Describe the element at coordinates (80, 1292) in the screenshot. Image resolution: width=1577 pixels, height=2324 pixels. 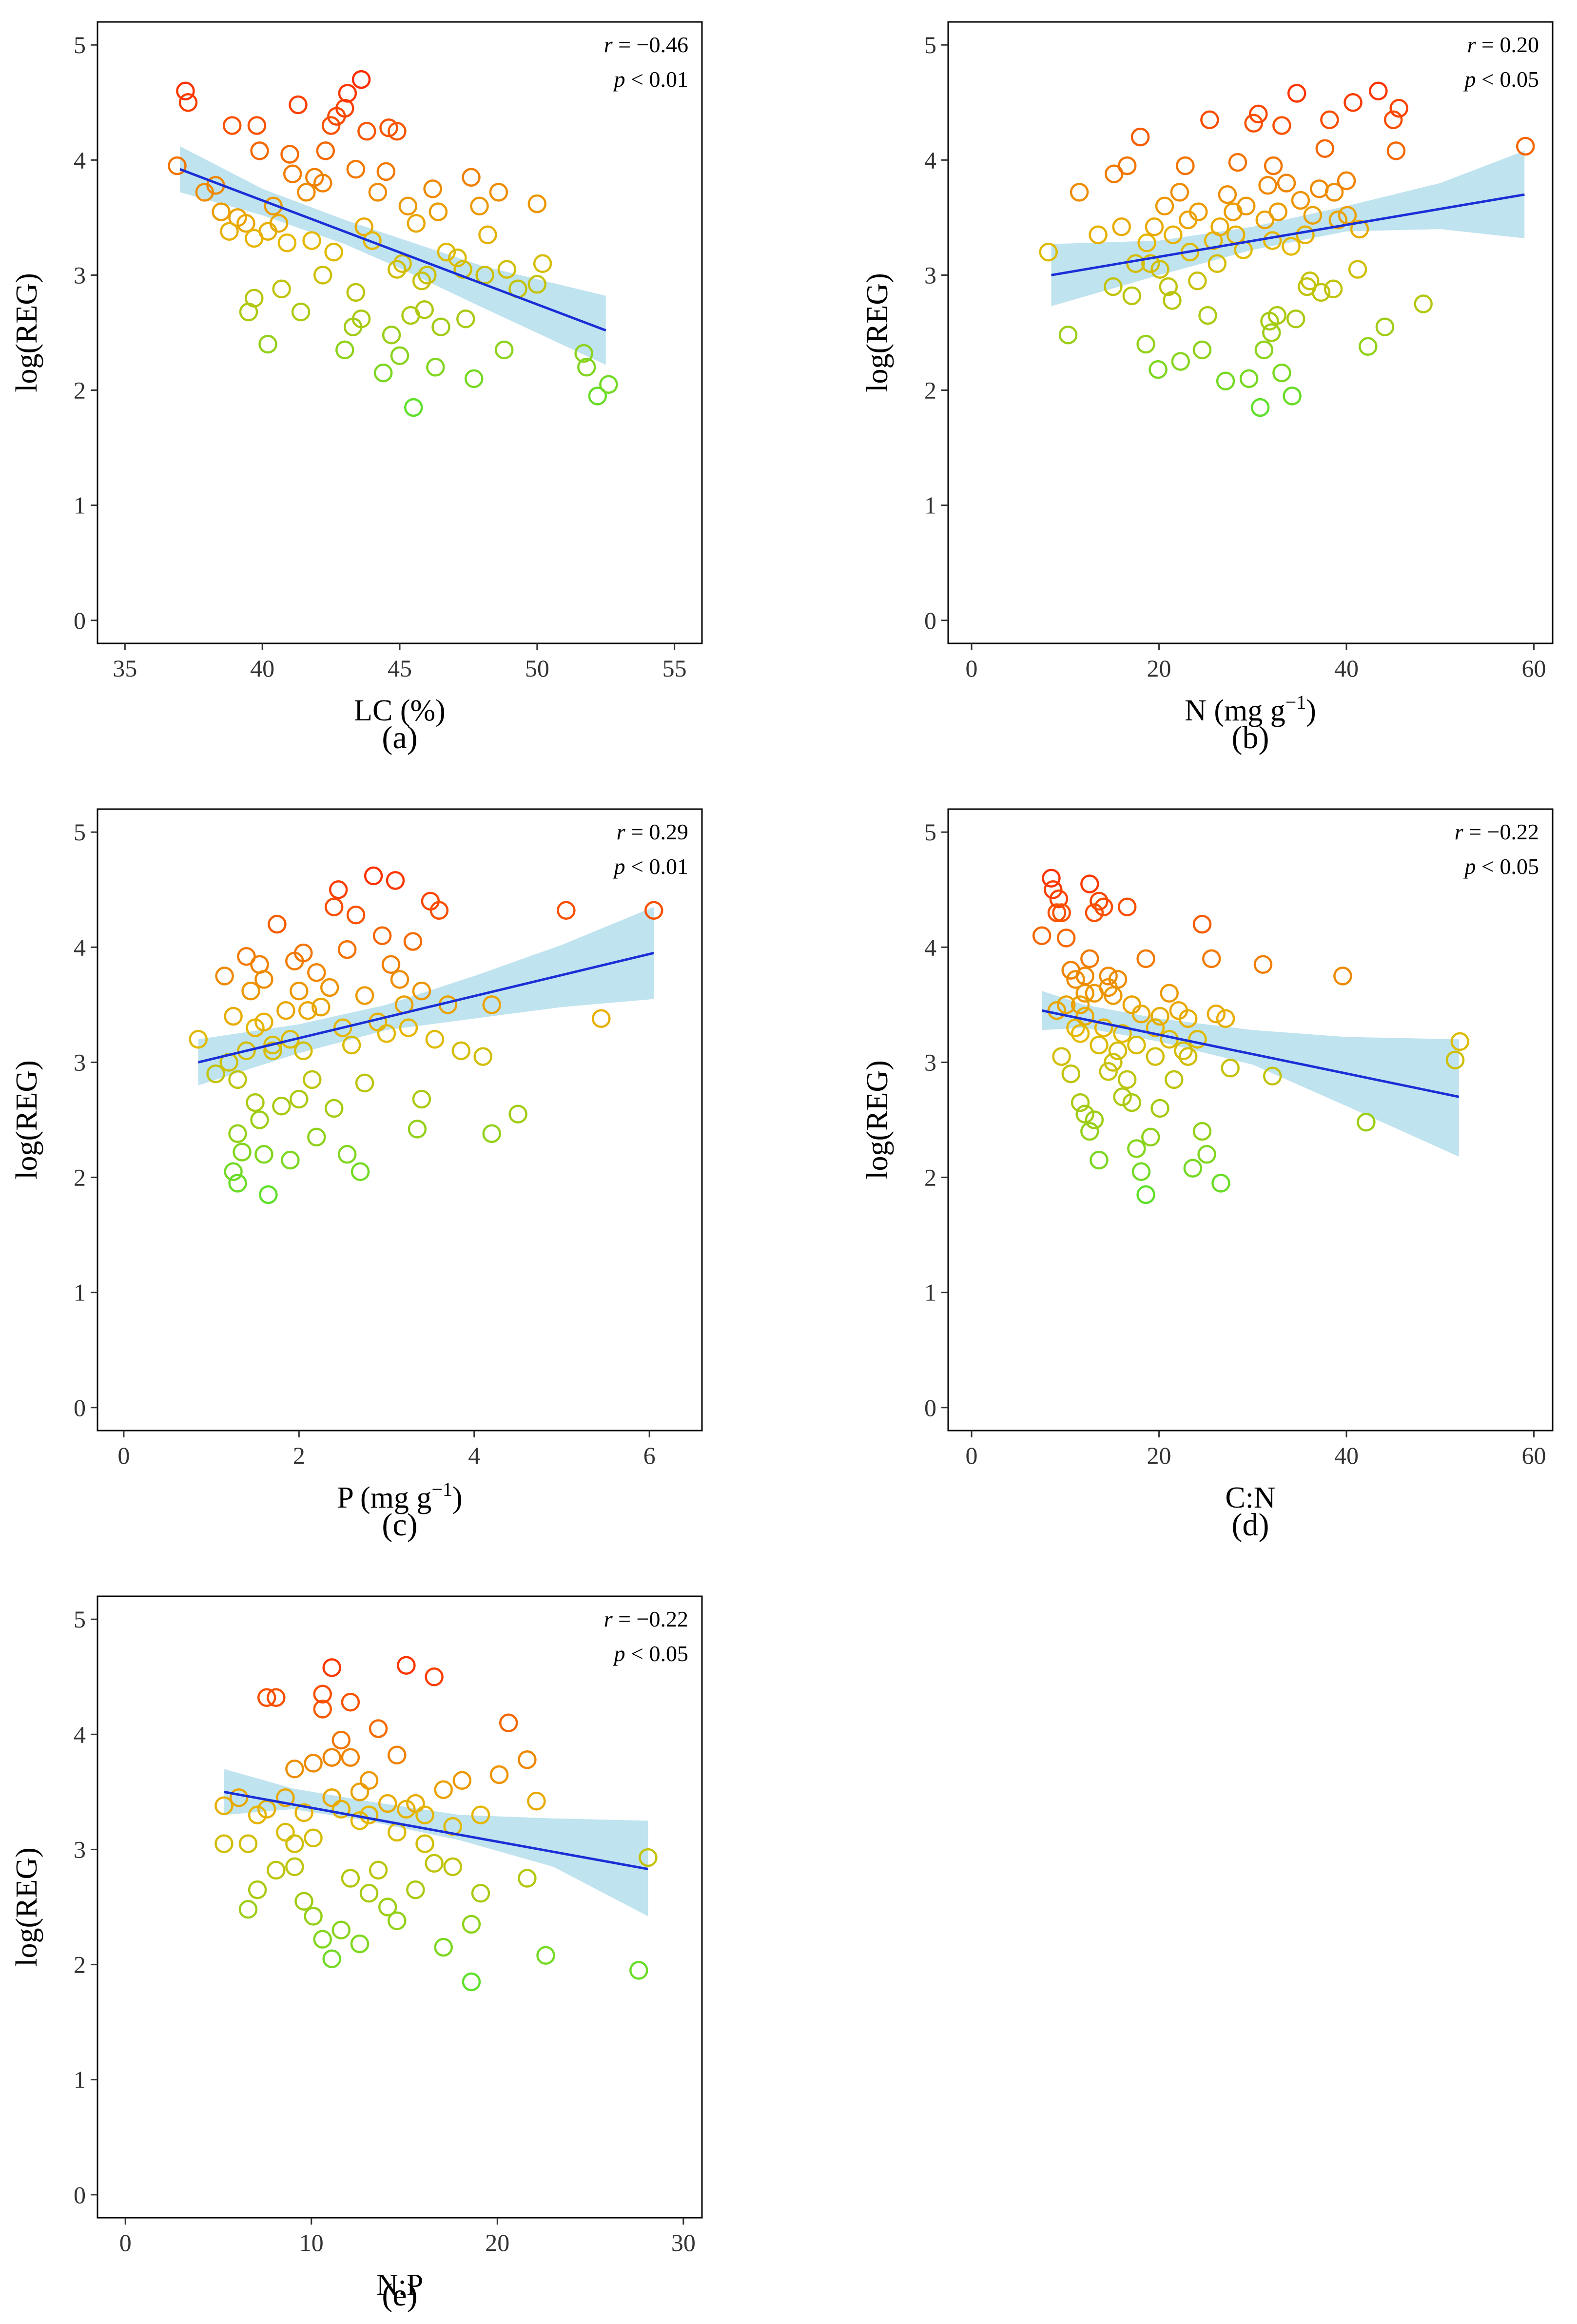
I see `y-tick-label: 1` at that location.